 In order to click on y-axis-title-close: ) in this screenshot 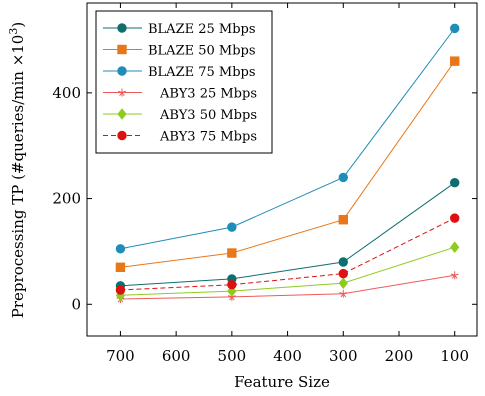, I will do `click(18, 25)`.